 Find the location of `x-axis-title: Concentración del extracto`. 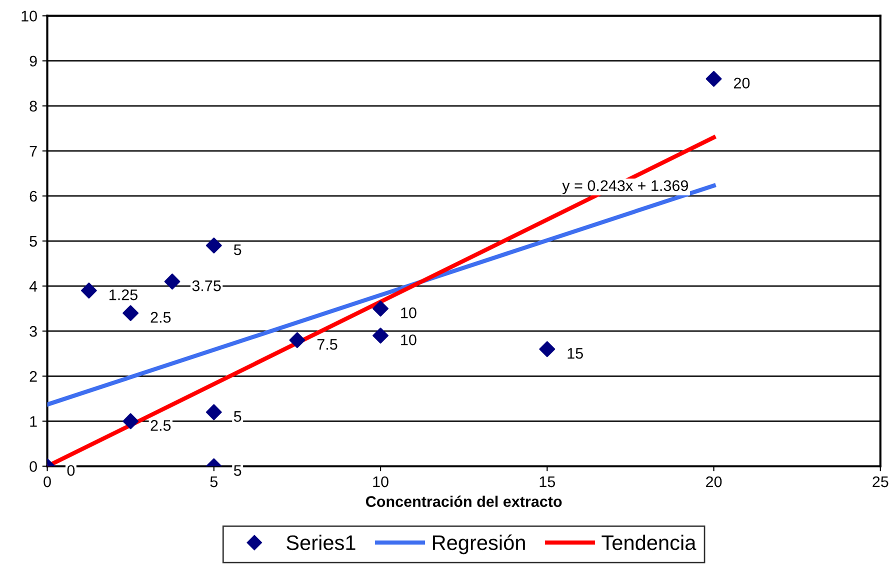

x-axis-title: Concentración del extracto is located at coordinates (464, 501).